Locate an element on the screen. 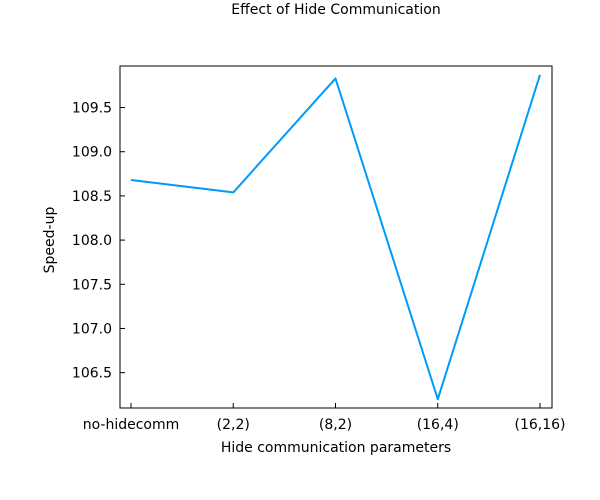 The height and width of the screenshot is (500, 600). x-tick-label: (16,4) is located at coordinates (438, 425).